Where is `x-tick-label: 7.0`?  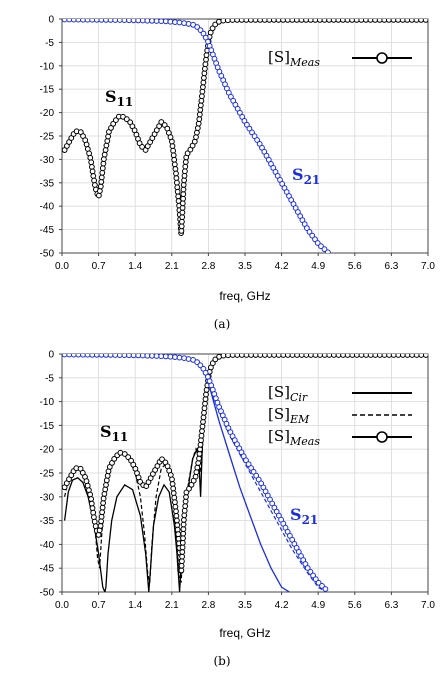
x-tick-label: 7.0 is located at coordinates (428, 605).